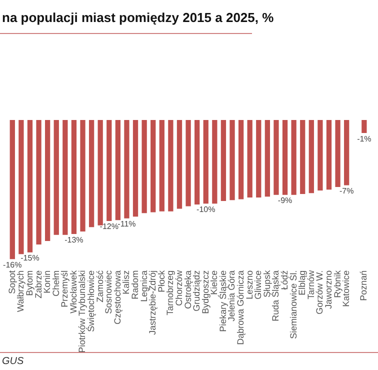 This screenshot has height=370, width=378. I want to click on x-tick-label: Częstochowa, so click(117, 297).